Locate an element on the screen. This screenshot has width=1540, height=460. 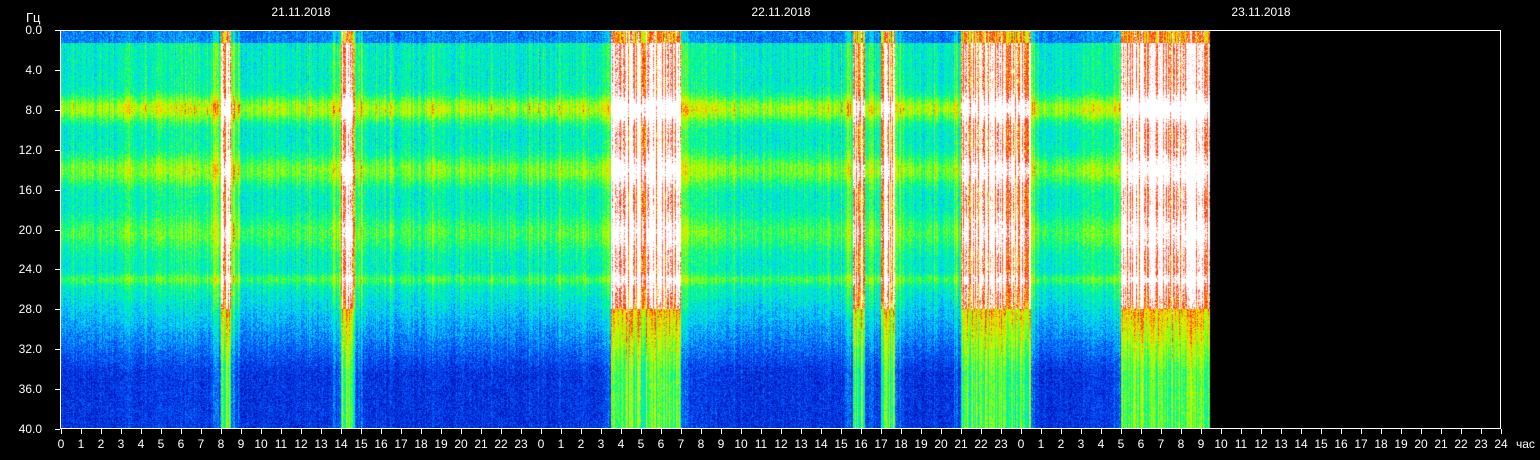
date-label: 23.11.2018 is located at coordinates (1261, 12).